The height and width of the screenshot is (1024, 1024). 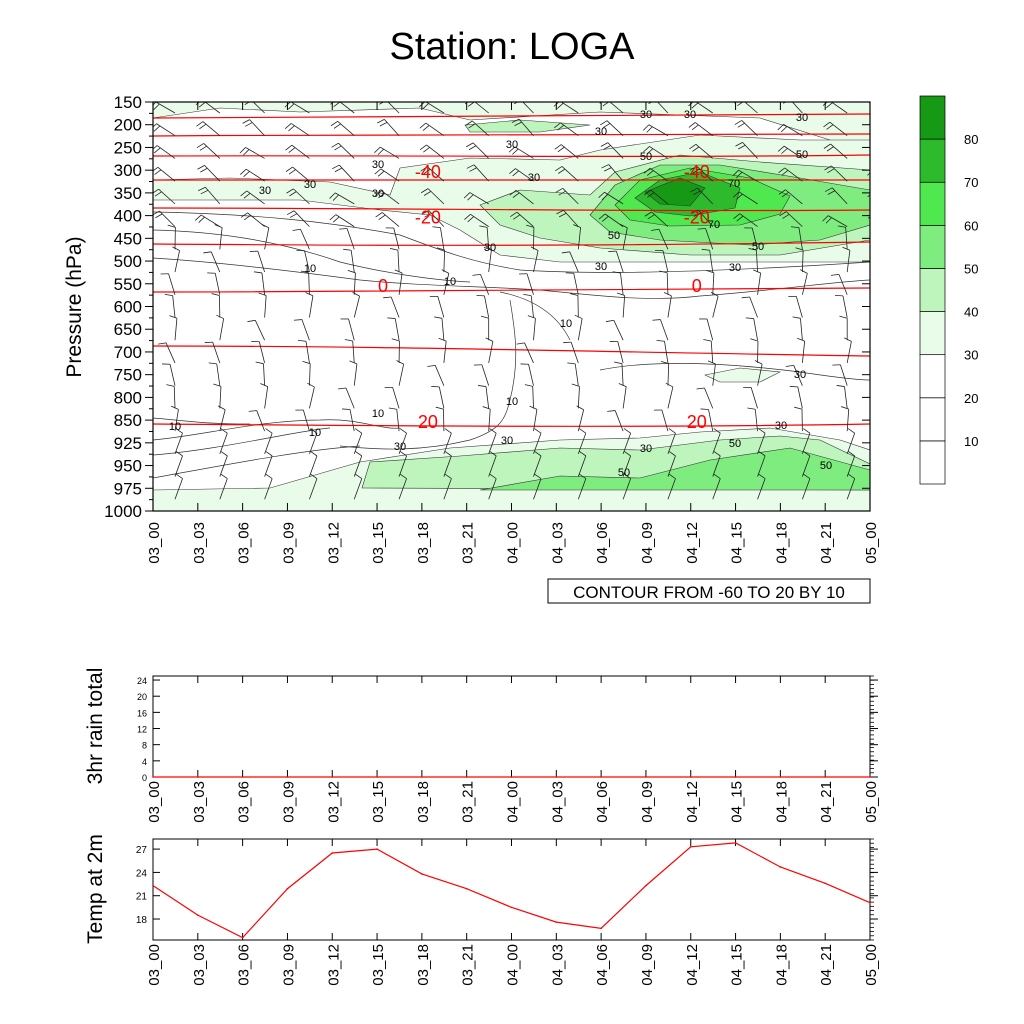 What do you see at coordinates (128, 261) in the screenshot?
I see `pressure-tick-label: 500` at bounding box center [128, 261].